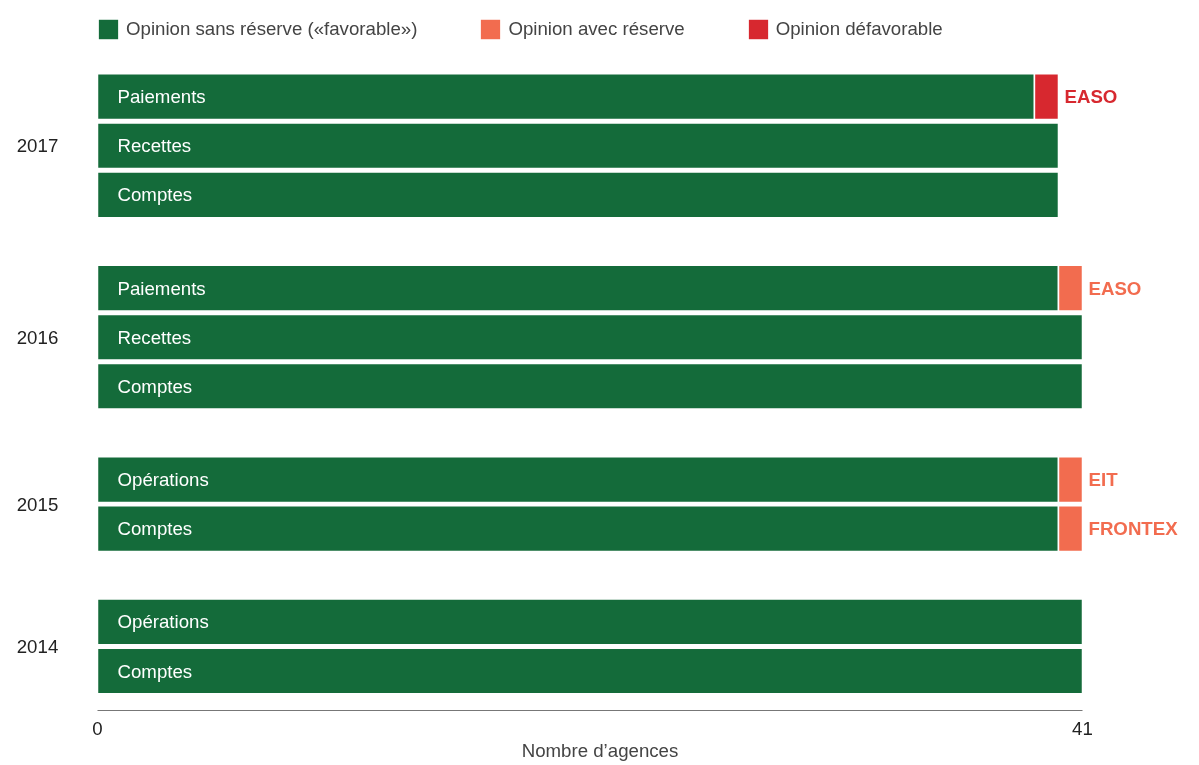 This screenshot has width=1199, height=765. I want to click on legend-label: Opinion avec réserve, so click(596, 29).